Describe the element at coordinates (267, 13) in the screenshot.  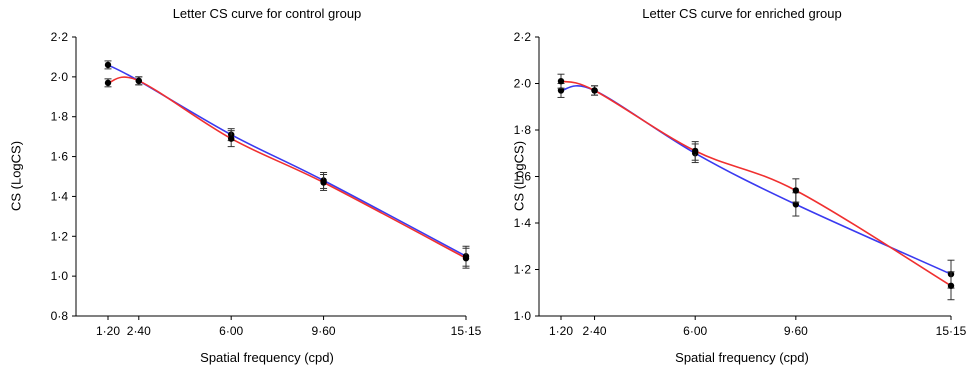
I see `chart-title: Letter CS curve for control group` at that location.